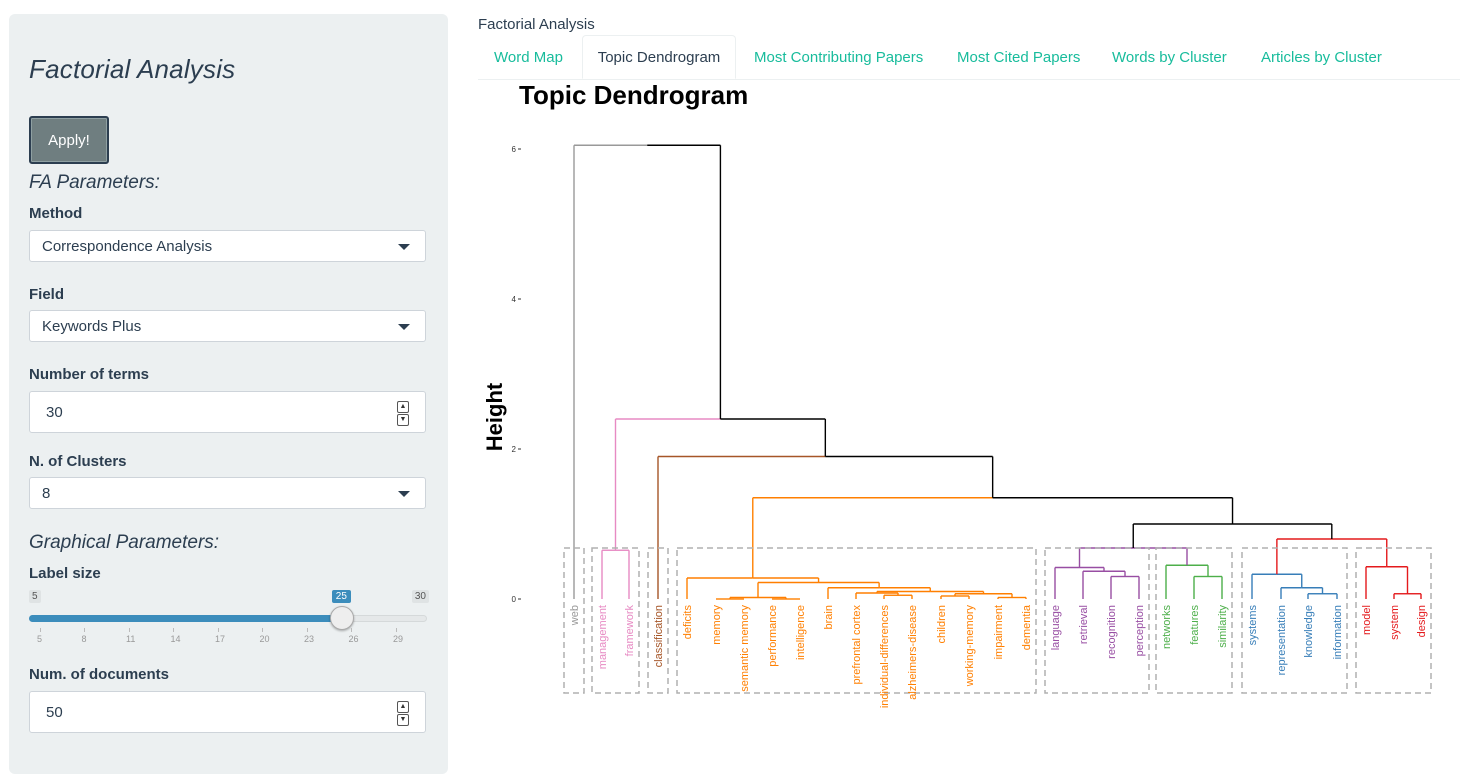 The height and width of the screenshot is (774, 1460). Describe the element at coordinates (857, 645) in the screenshot. I see `leaf-label: prefrontal cortex` at that location.